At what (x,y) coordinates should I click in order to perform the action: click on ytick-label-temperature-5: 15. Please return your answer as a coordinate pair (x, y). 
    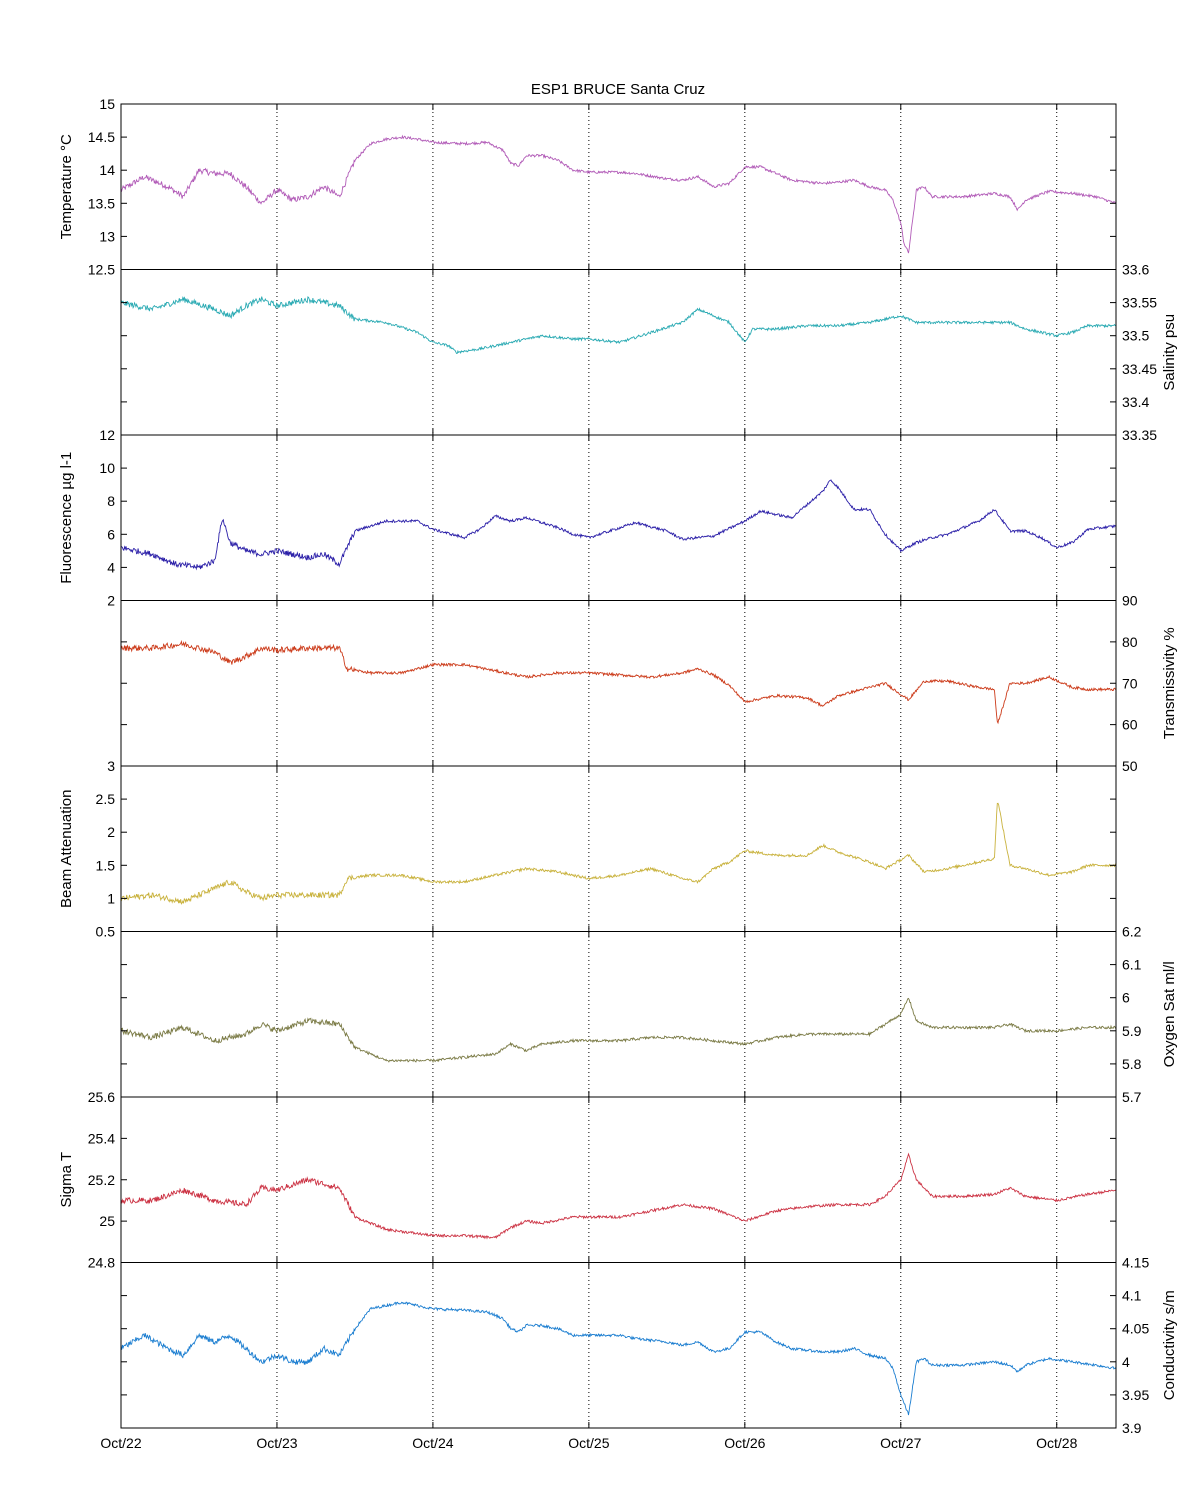
    Looking at the image, I should click on (107, 104).